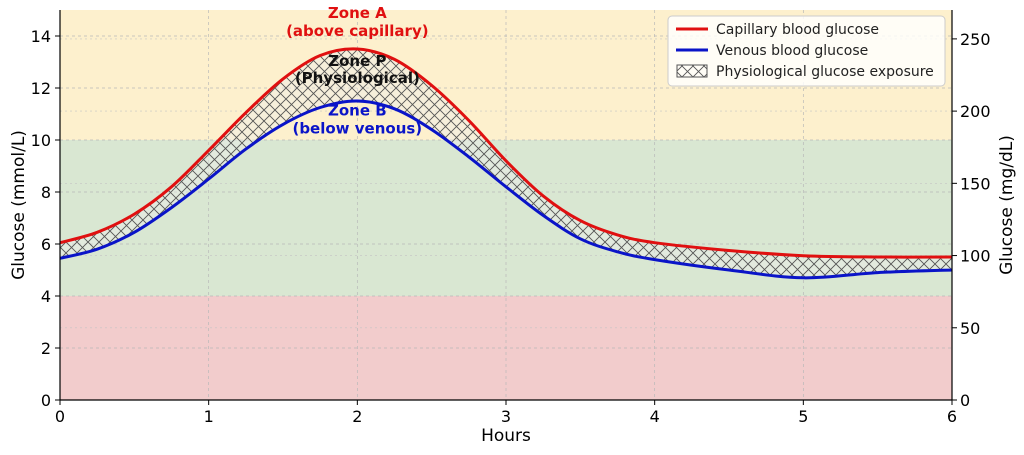 The height and width of the screenshot is (455, 1024). What do you see at coordinates (655, 416) in the screenshot?
I see `x-tick-label: 4` at bounding box center [655, 416].